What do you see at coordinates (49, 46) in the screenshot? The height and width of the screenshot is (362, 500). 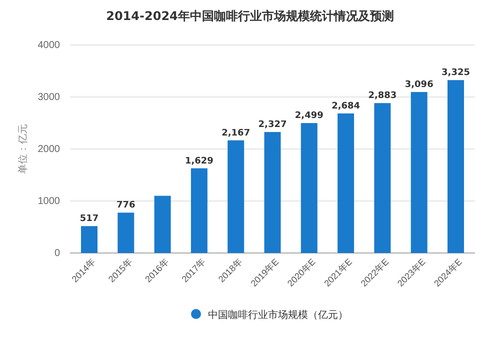 I see `y-tick-label: 4000` at bounding box center [49, 46].